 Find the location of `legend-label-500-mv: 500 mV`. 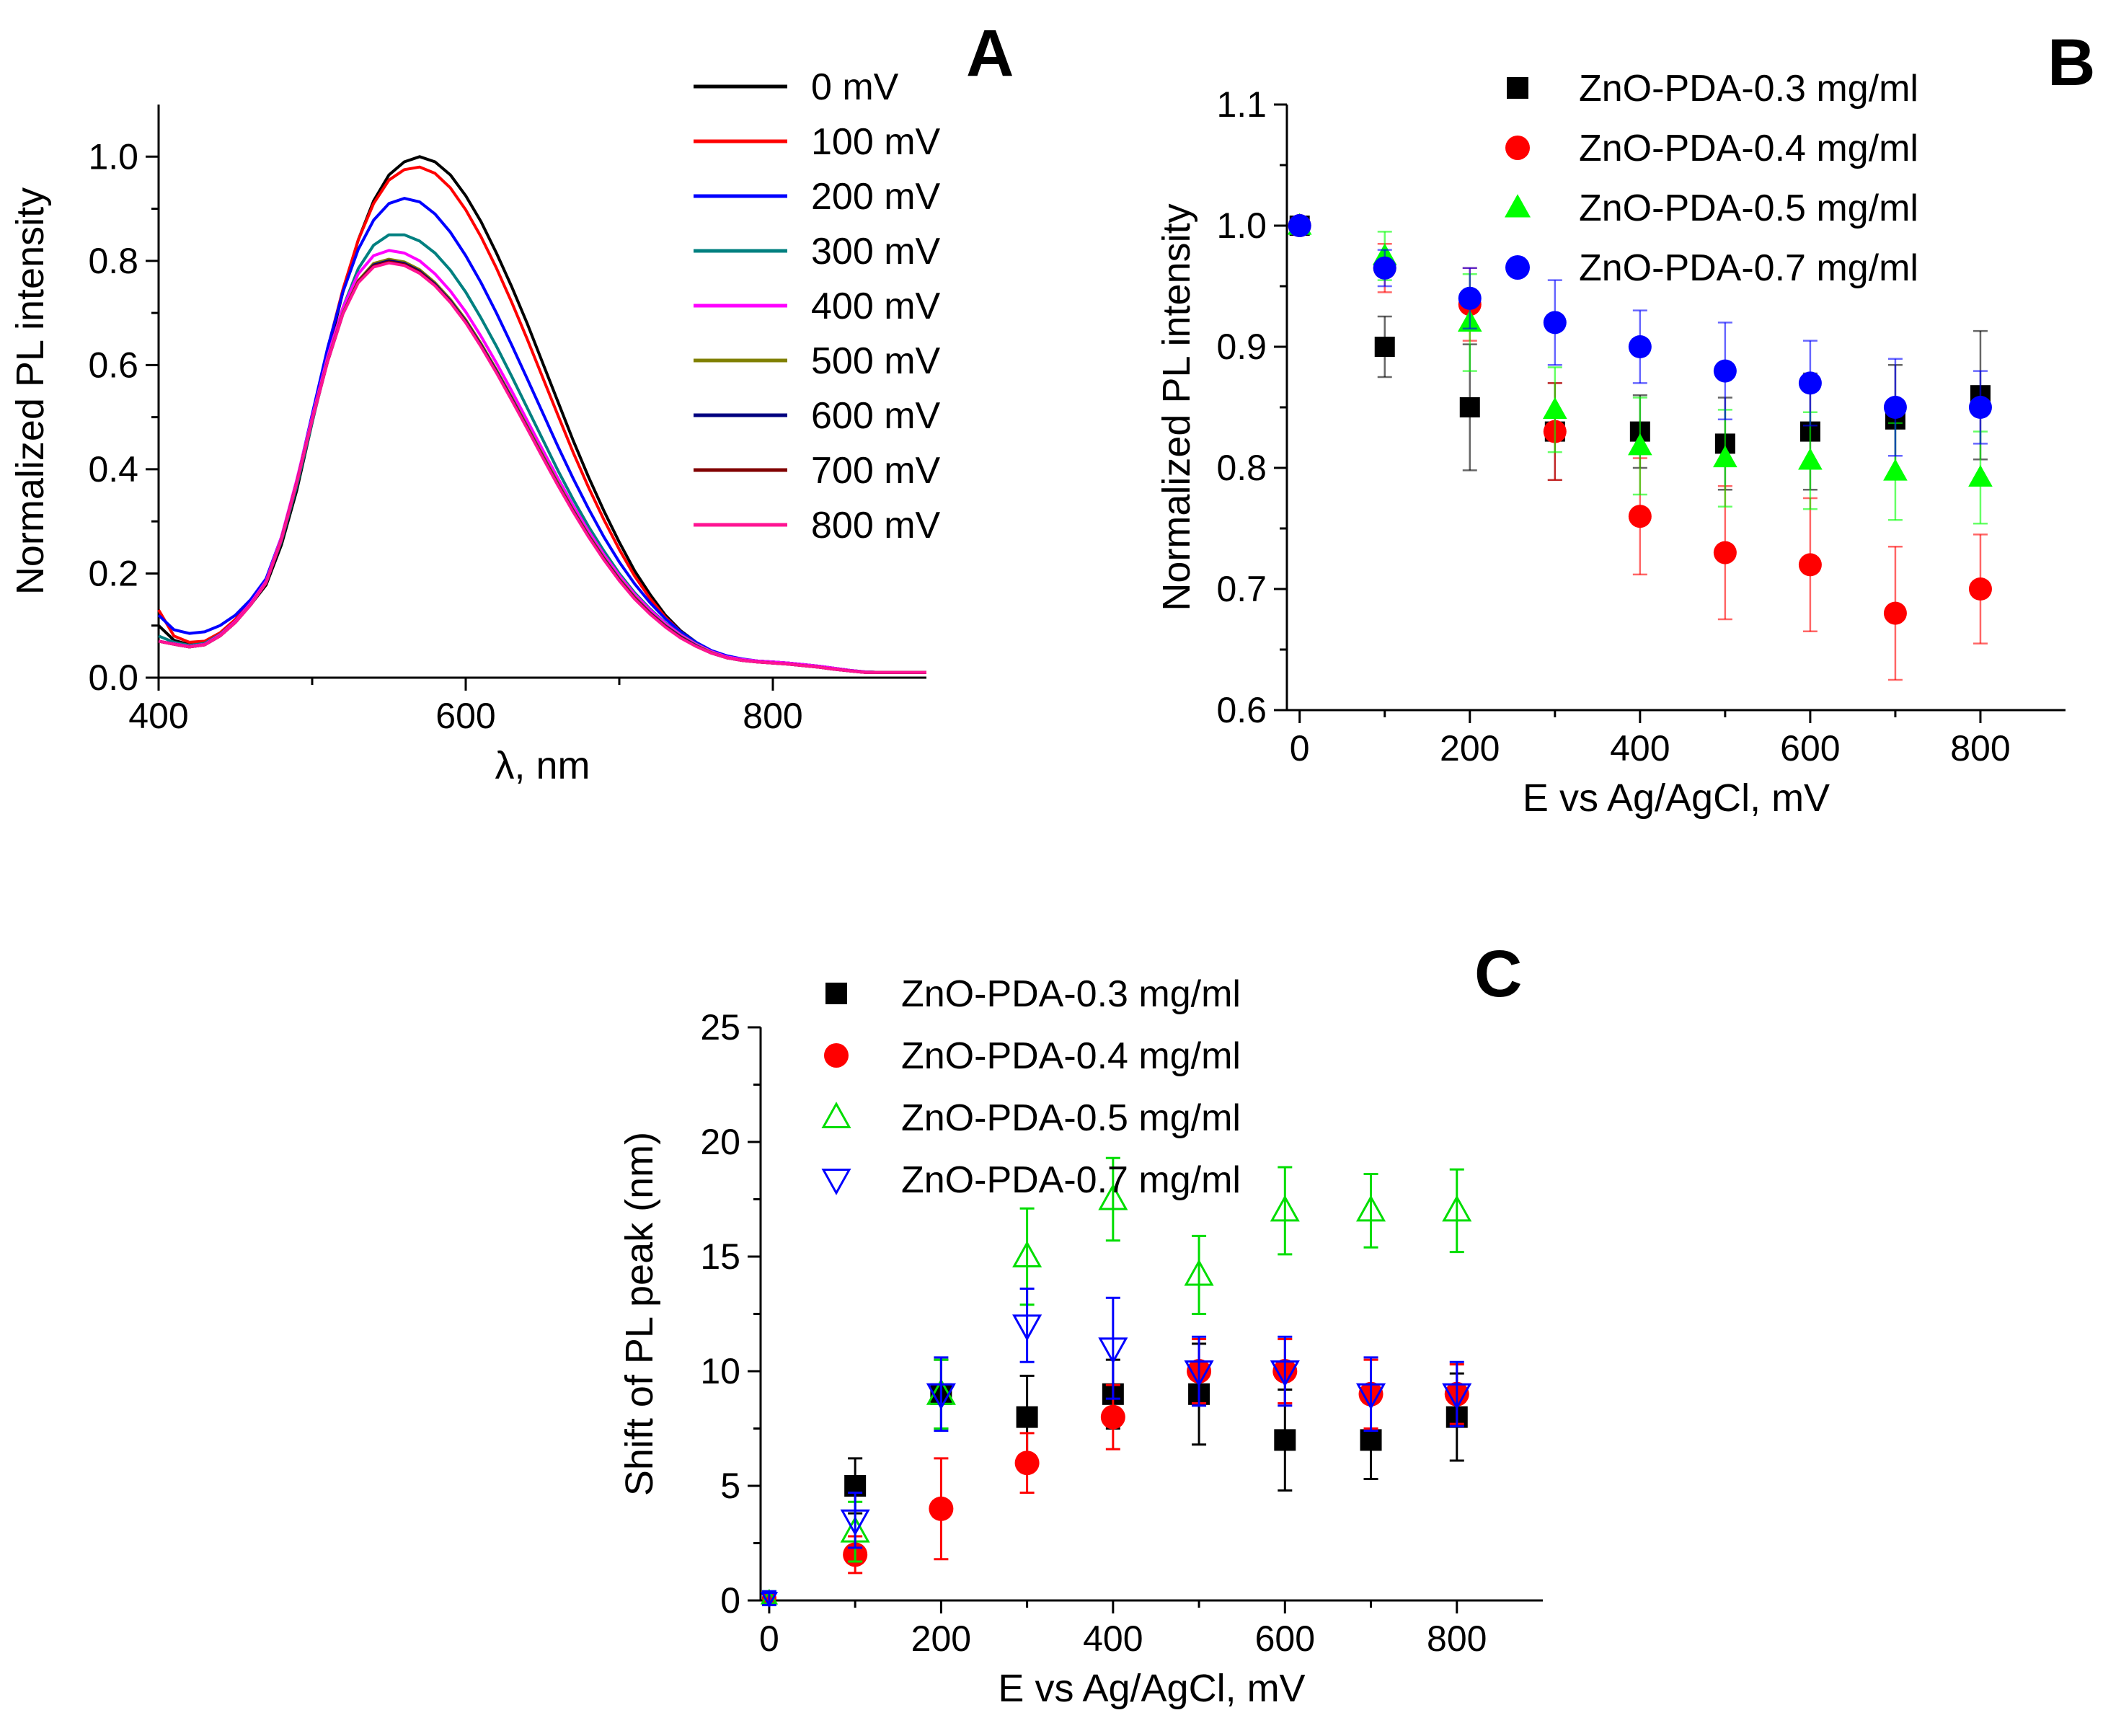

legend-label-500-mv: 500 mV is located at coordinates (876, 361).